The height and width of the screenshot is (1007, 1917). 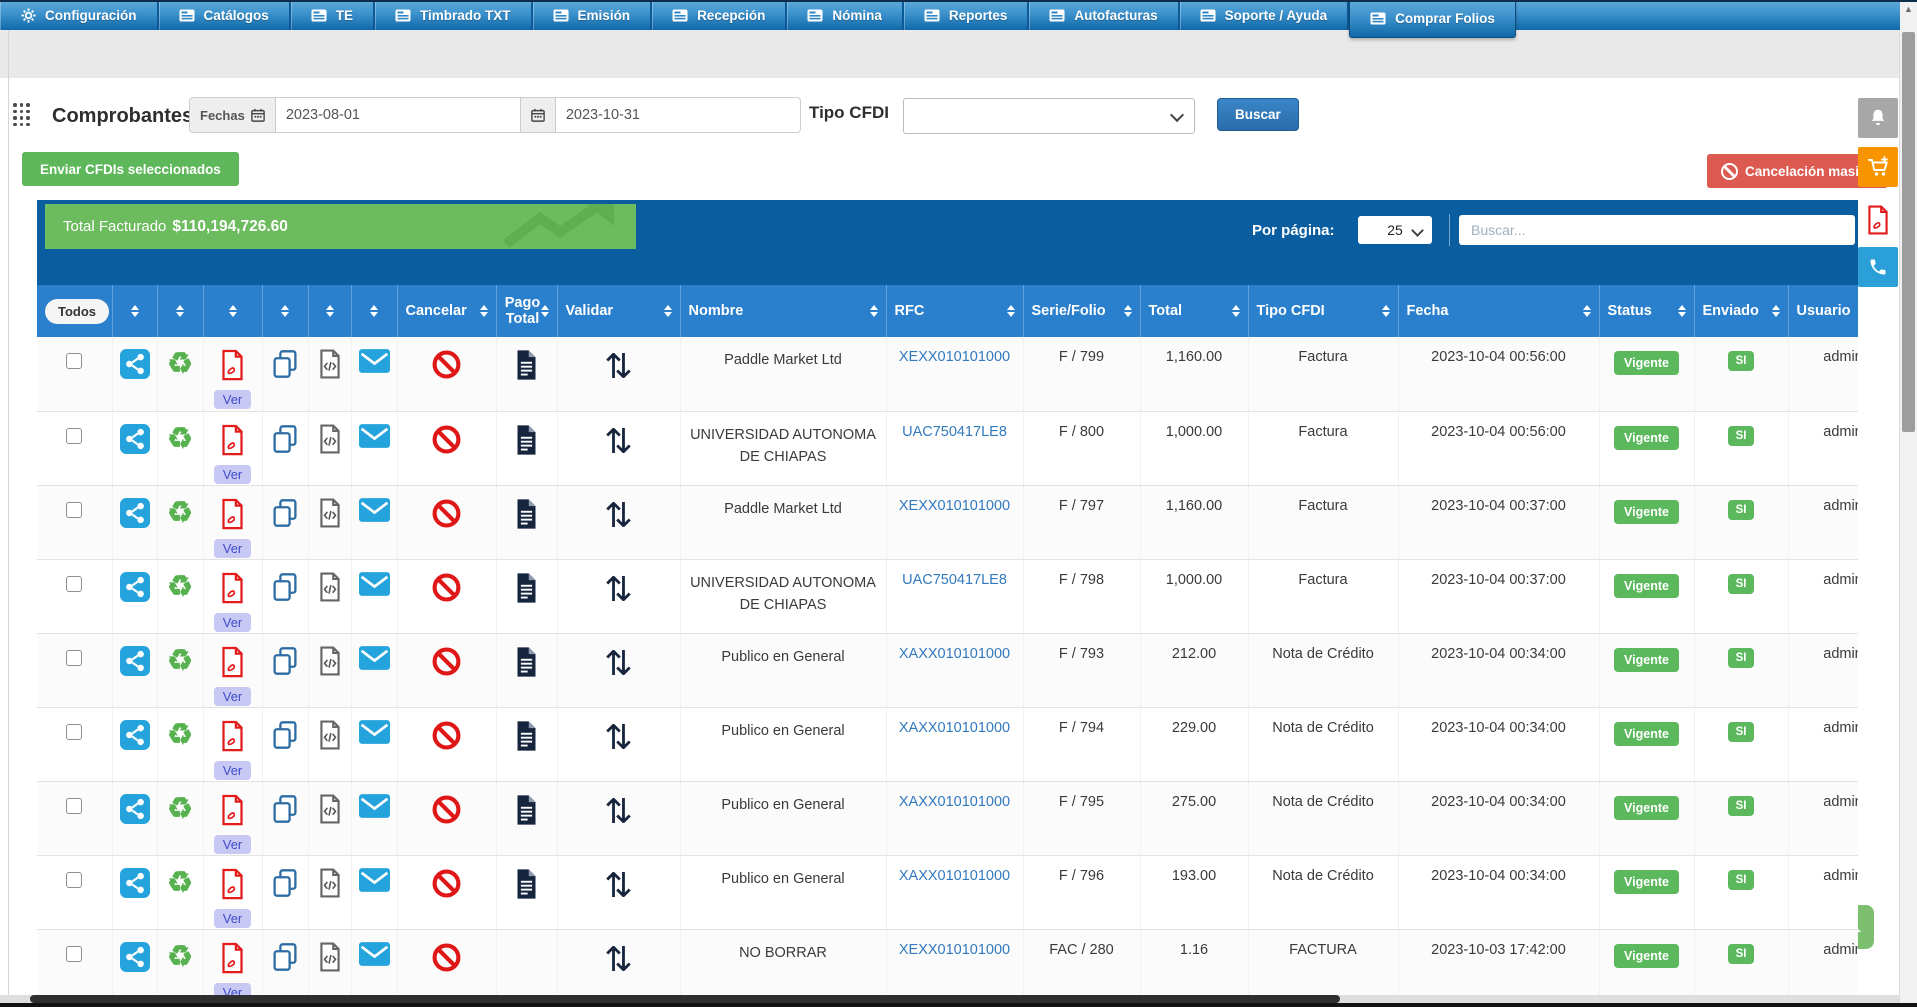 I want to click on tipo-cfdi-select, so click(x=1049, y=116).